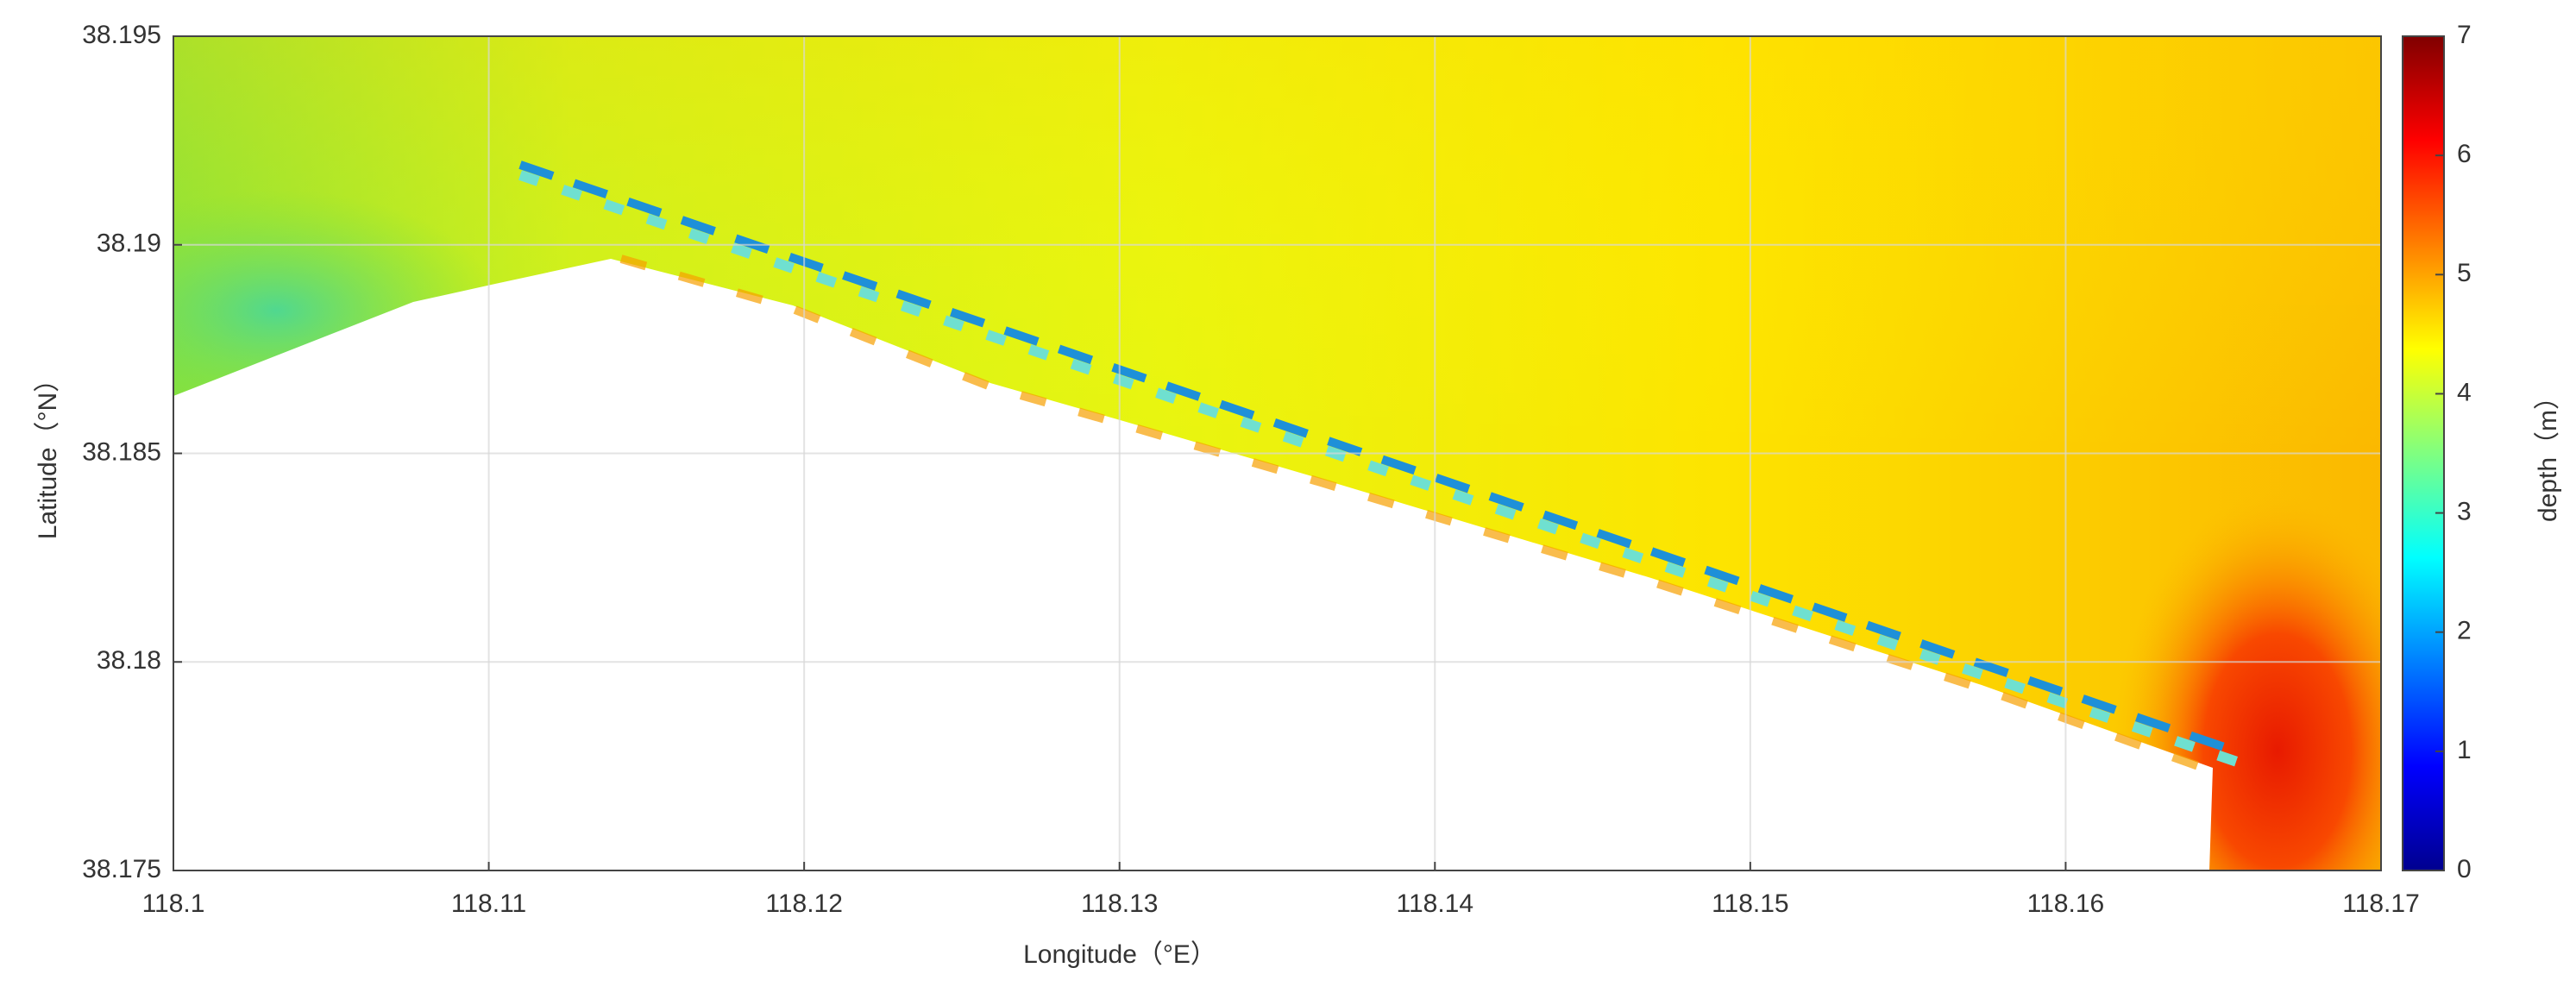 This screenshot has width=2576, height=993. What do you see at coordinates (2548, 453) in the screenshot?
I see `colorbar-label: depth（m）` at bounding box center [2548, 453].